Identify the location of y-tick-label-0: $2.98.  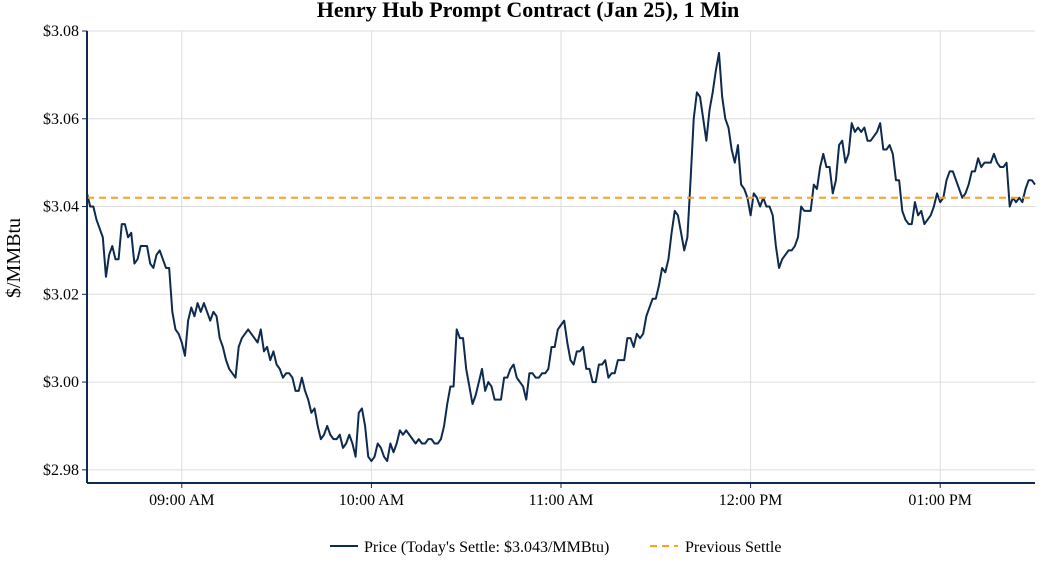
(61, 470).